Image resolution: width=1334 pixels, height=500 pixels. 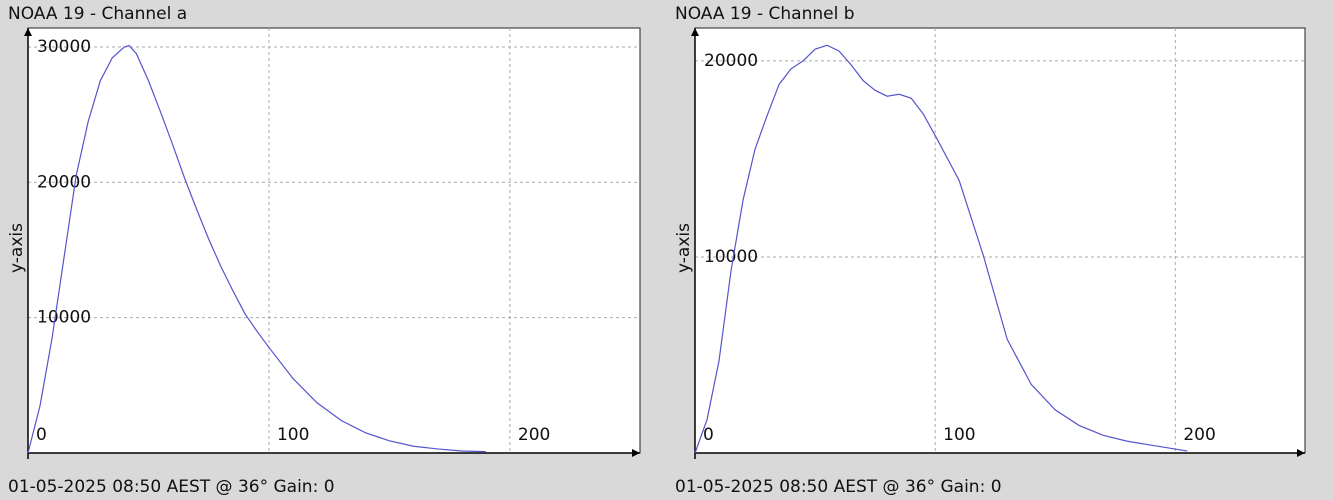 I want to click on chart-title: NOAA 19 - Channel a, so click(x=97, y=14).